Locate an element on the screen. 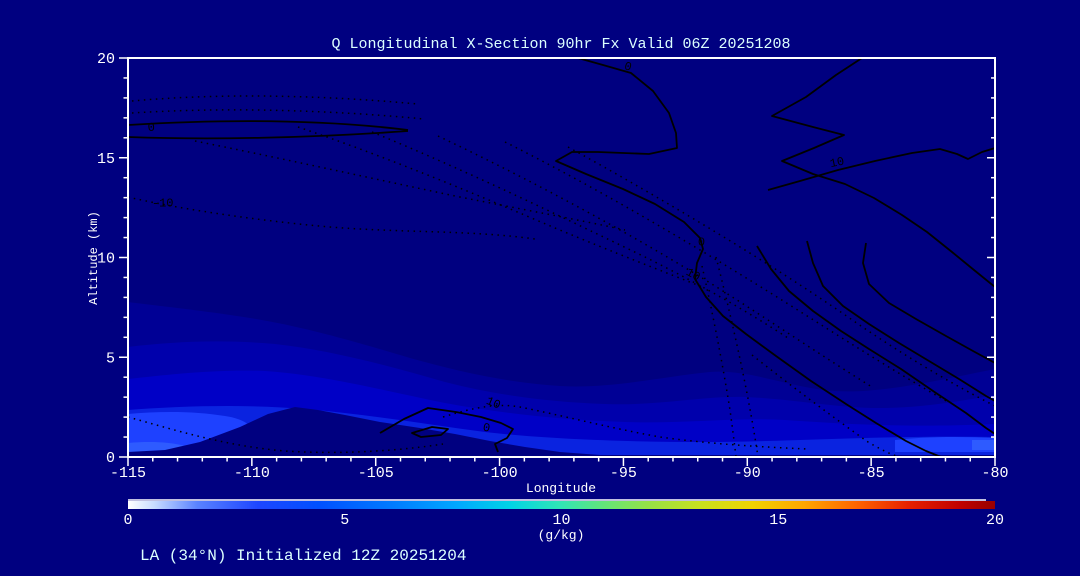 The width and height of the screenshot is (1080, 576). y-axis-title: Altitude (km) is located at coordinates (94, 258).